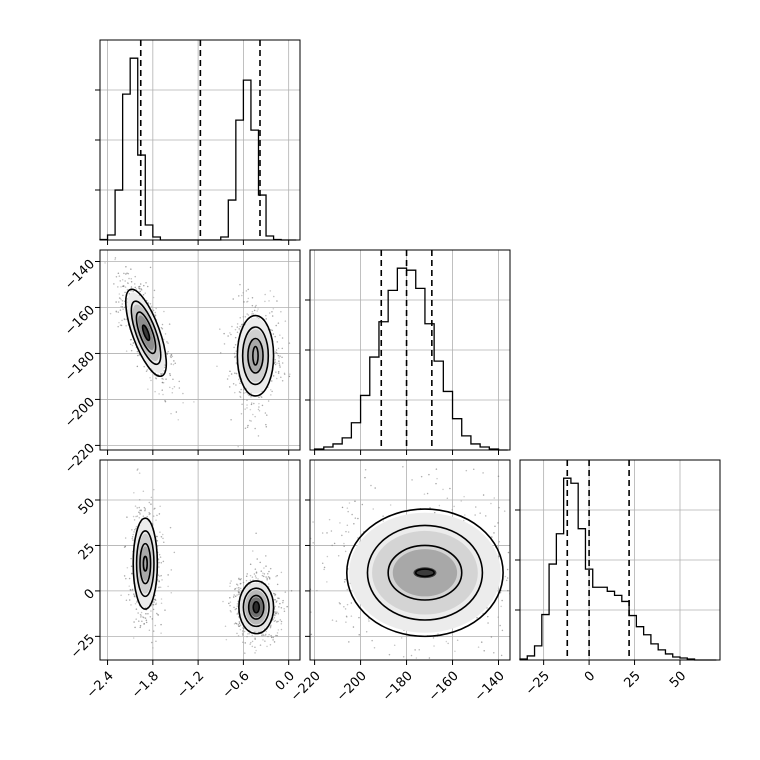 The height and width of the screenshot is (760, 760). Describe the element at coordinates (80, 459) in the screenshot. I see `scatter-p2-ytick-label: −220` at that location.